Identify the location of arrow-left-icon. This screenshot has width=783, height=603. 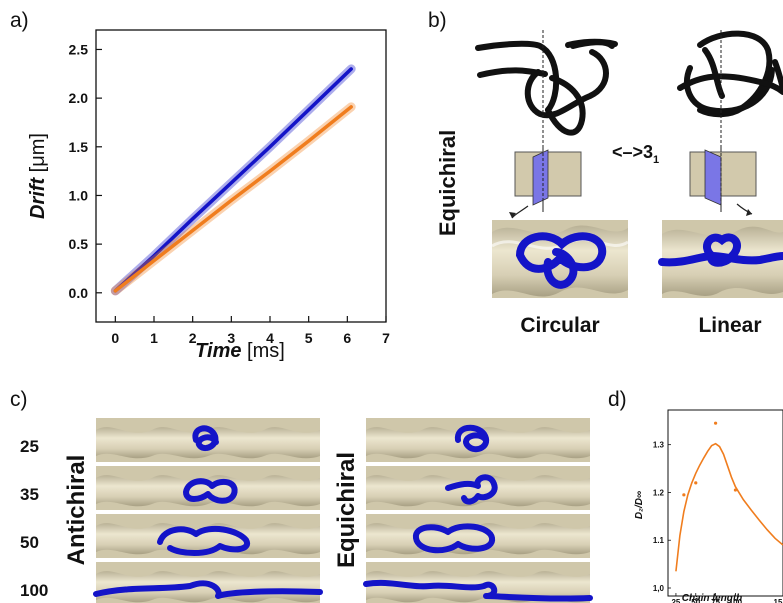
(520, 212).